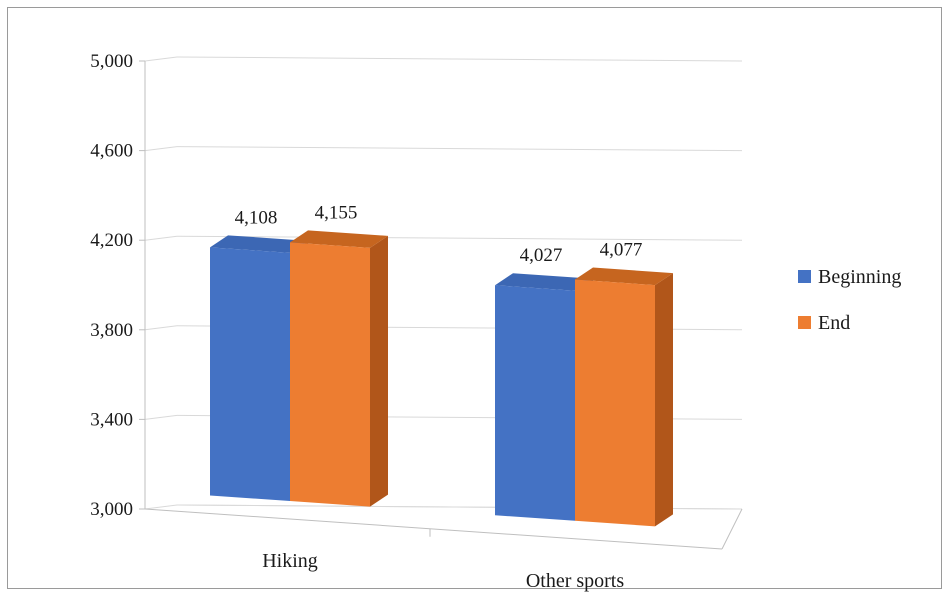 Image resolution: width=949 pixels, height=594 pixels. Describe the element at coordinates (111, 151) in the screenshot. I see `y-tick-label: 4,600` at that location.